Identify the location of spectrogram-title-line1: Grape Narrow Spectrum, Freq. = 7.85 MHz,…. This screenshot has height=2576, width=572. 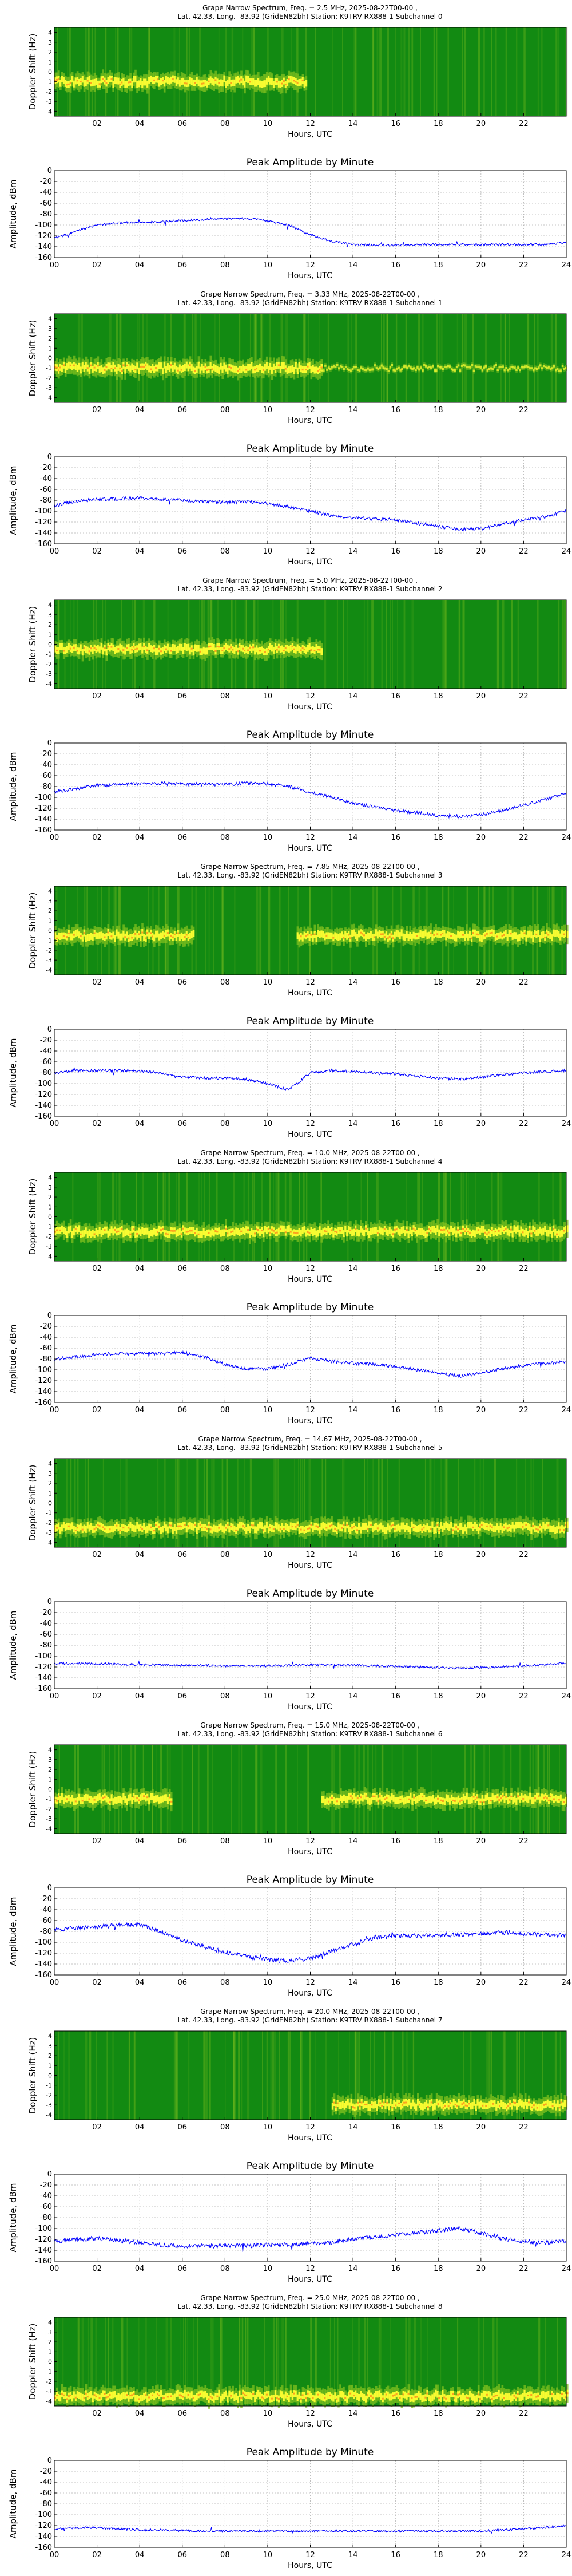
(309, 867).